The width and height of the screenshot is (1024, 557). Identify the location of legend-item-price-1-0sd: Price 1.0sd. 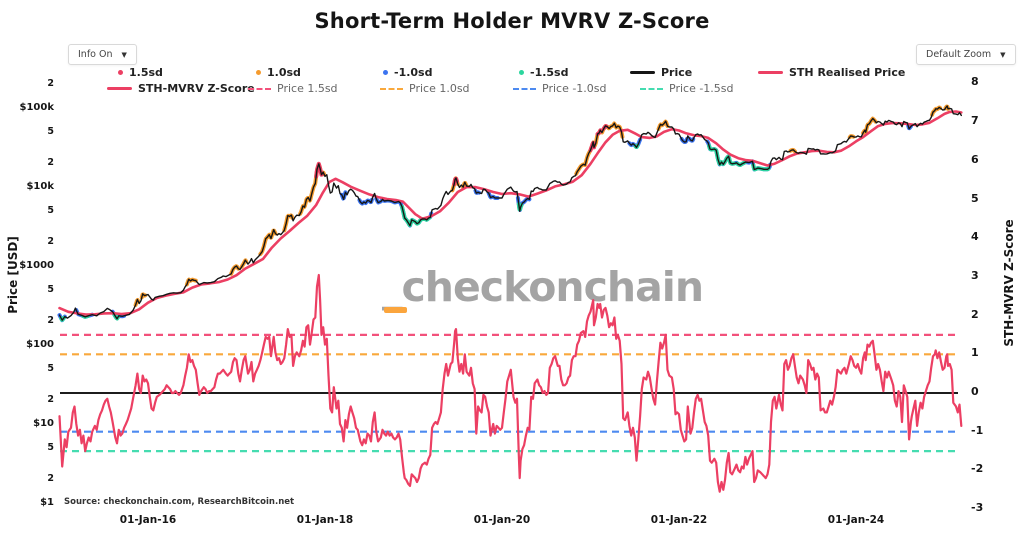
(425, 88).